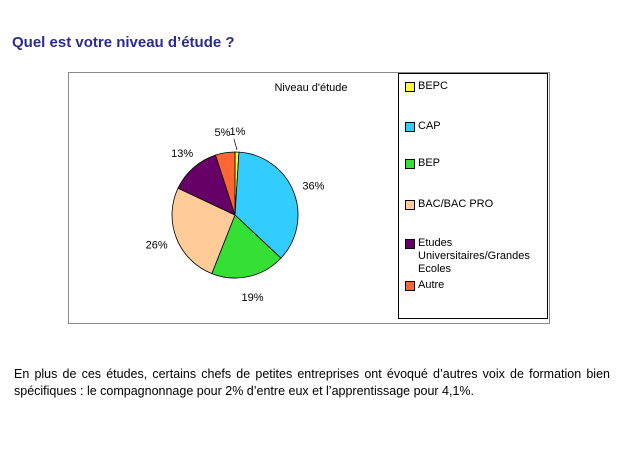 Image resolution: width=620 pixels, height=465 pixels. What do you see at coordinates (456, 204) in the screenshot?
I see `legend-label: BAC/BAC PRO` at bounding box center [456, 204].